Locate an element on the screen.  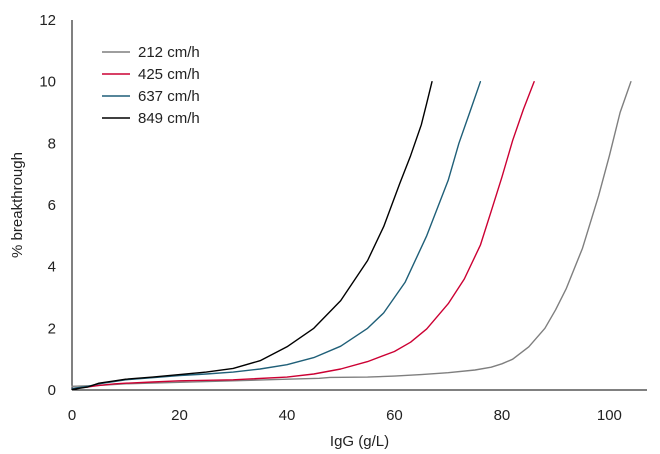
x-axis-title: IgG (g/L) is located at coordinates (359, 441).